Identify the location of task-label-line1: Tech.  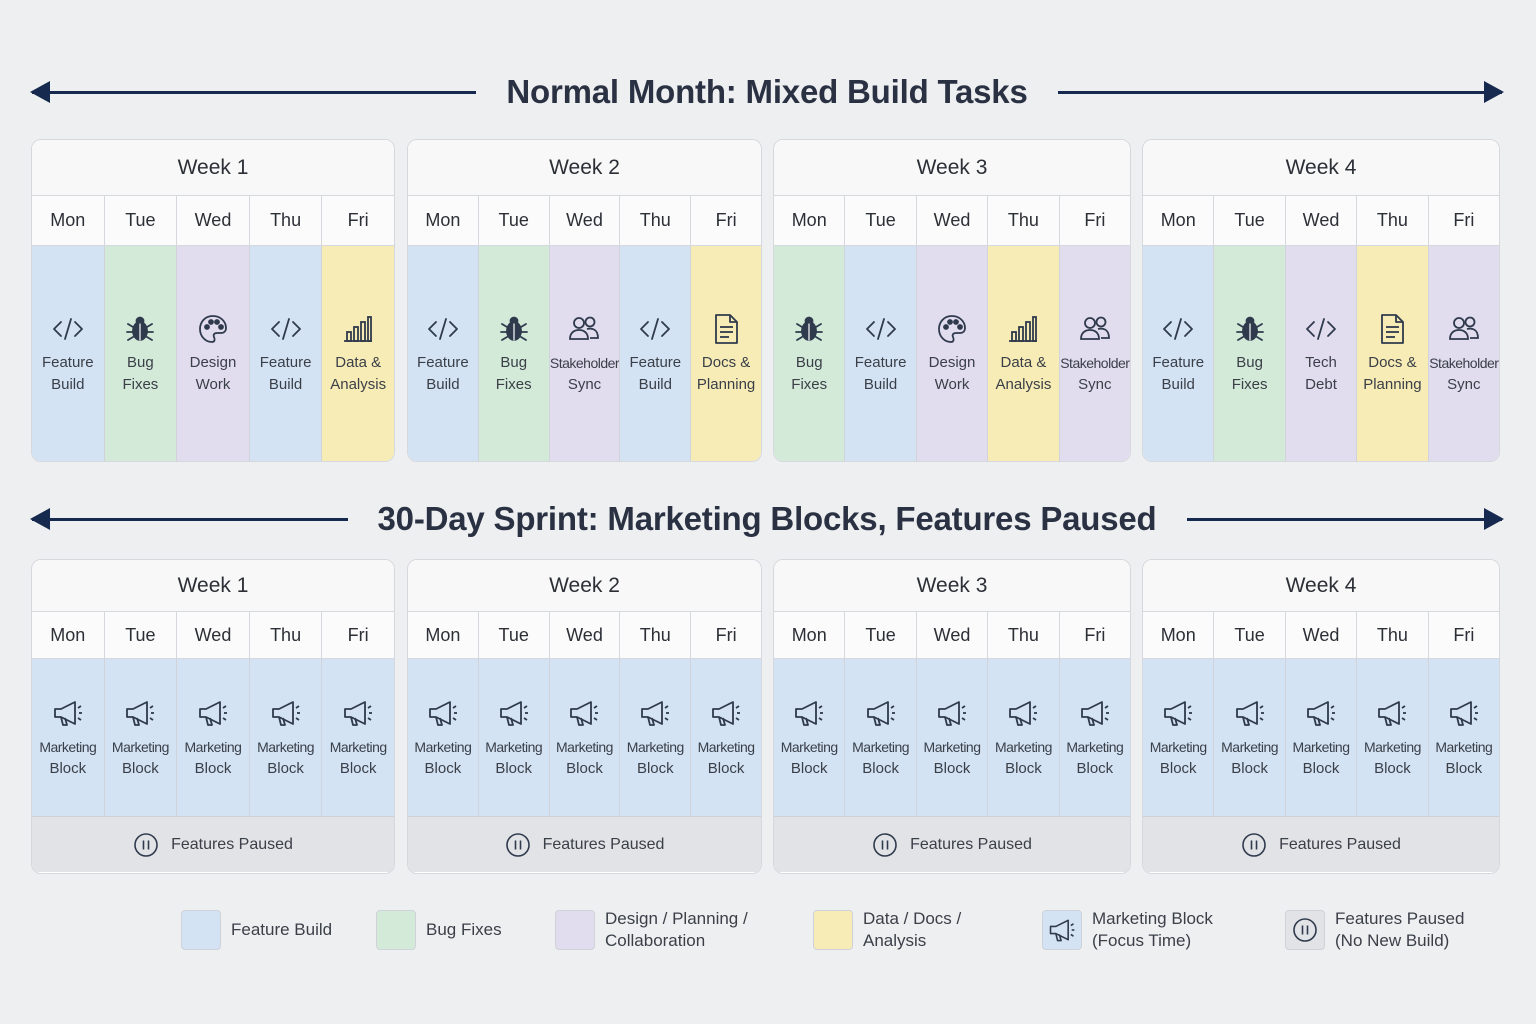
(1321, 362).